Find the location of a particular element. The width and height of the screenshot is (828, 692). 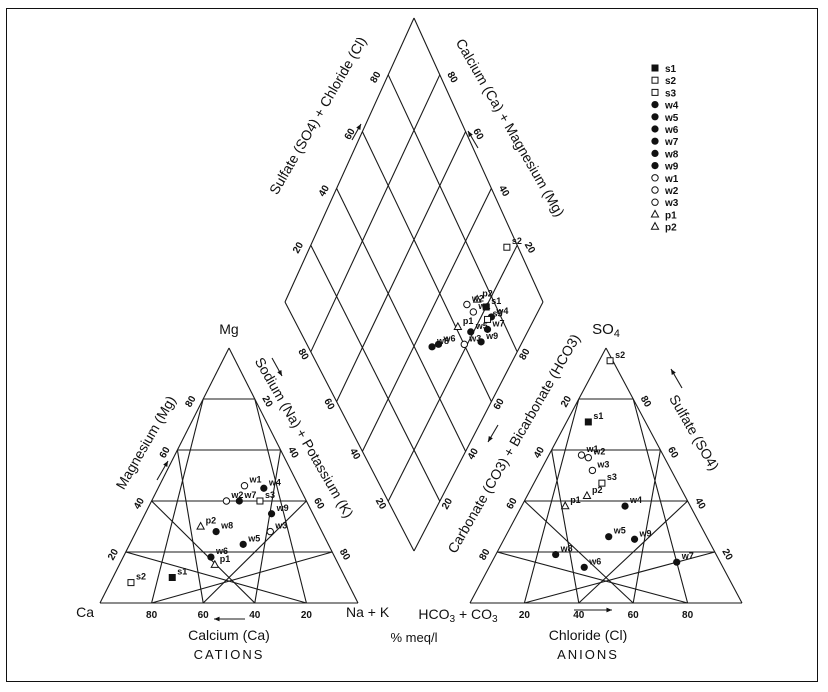

cation-right-tick: 40 is located at coordinates (292, 453).